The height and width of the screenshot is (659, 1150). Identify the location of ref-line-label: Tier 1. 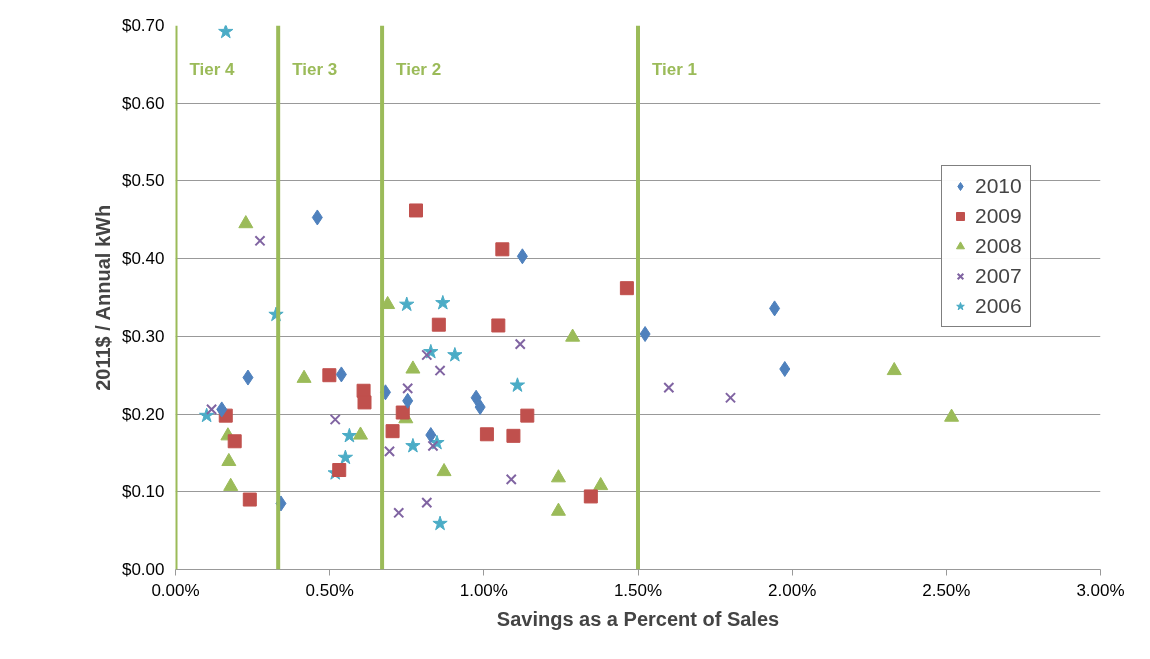
(675, 69).